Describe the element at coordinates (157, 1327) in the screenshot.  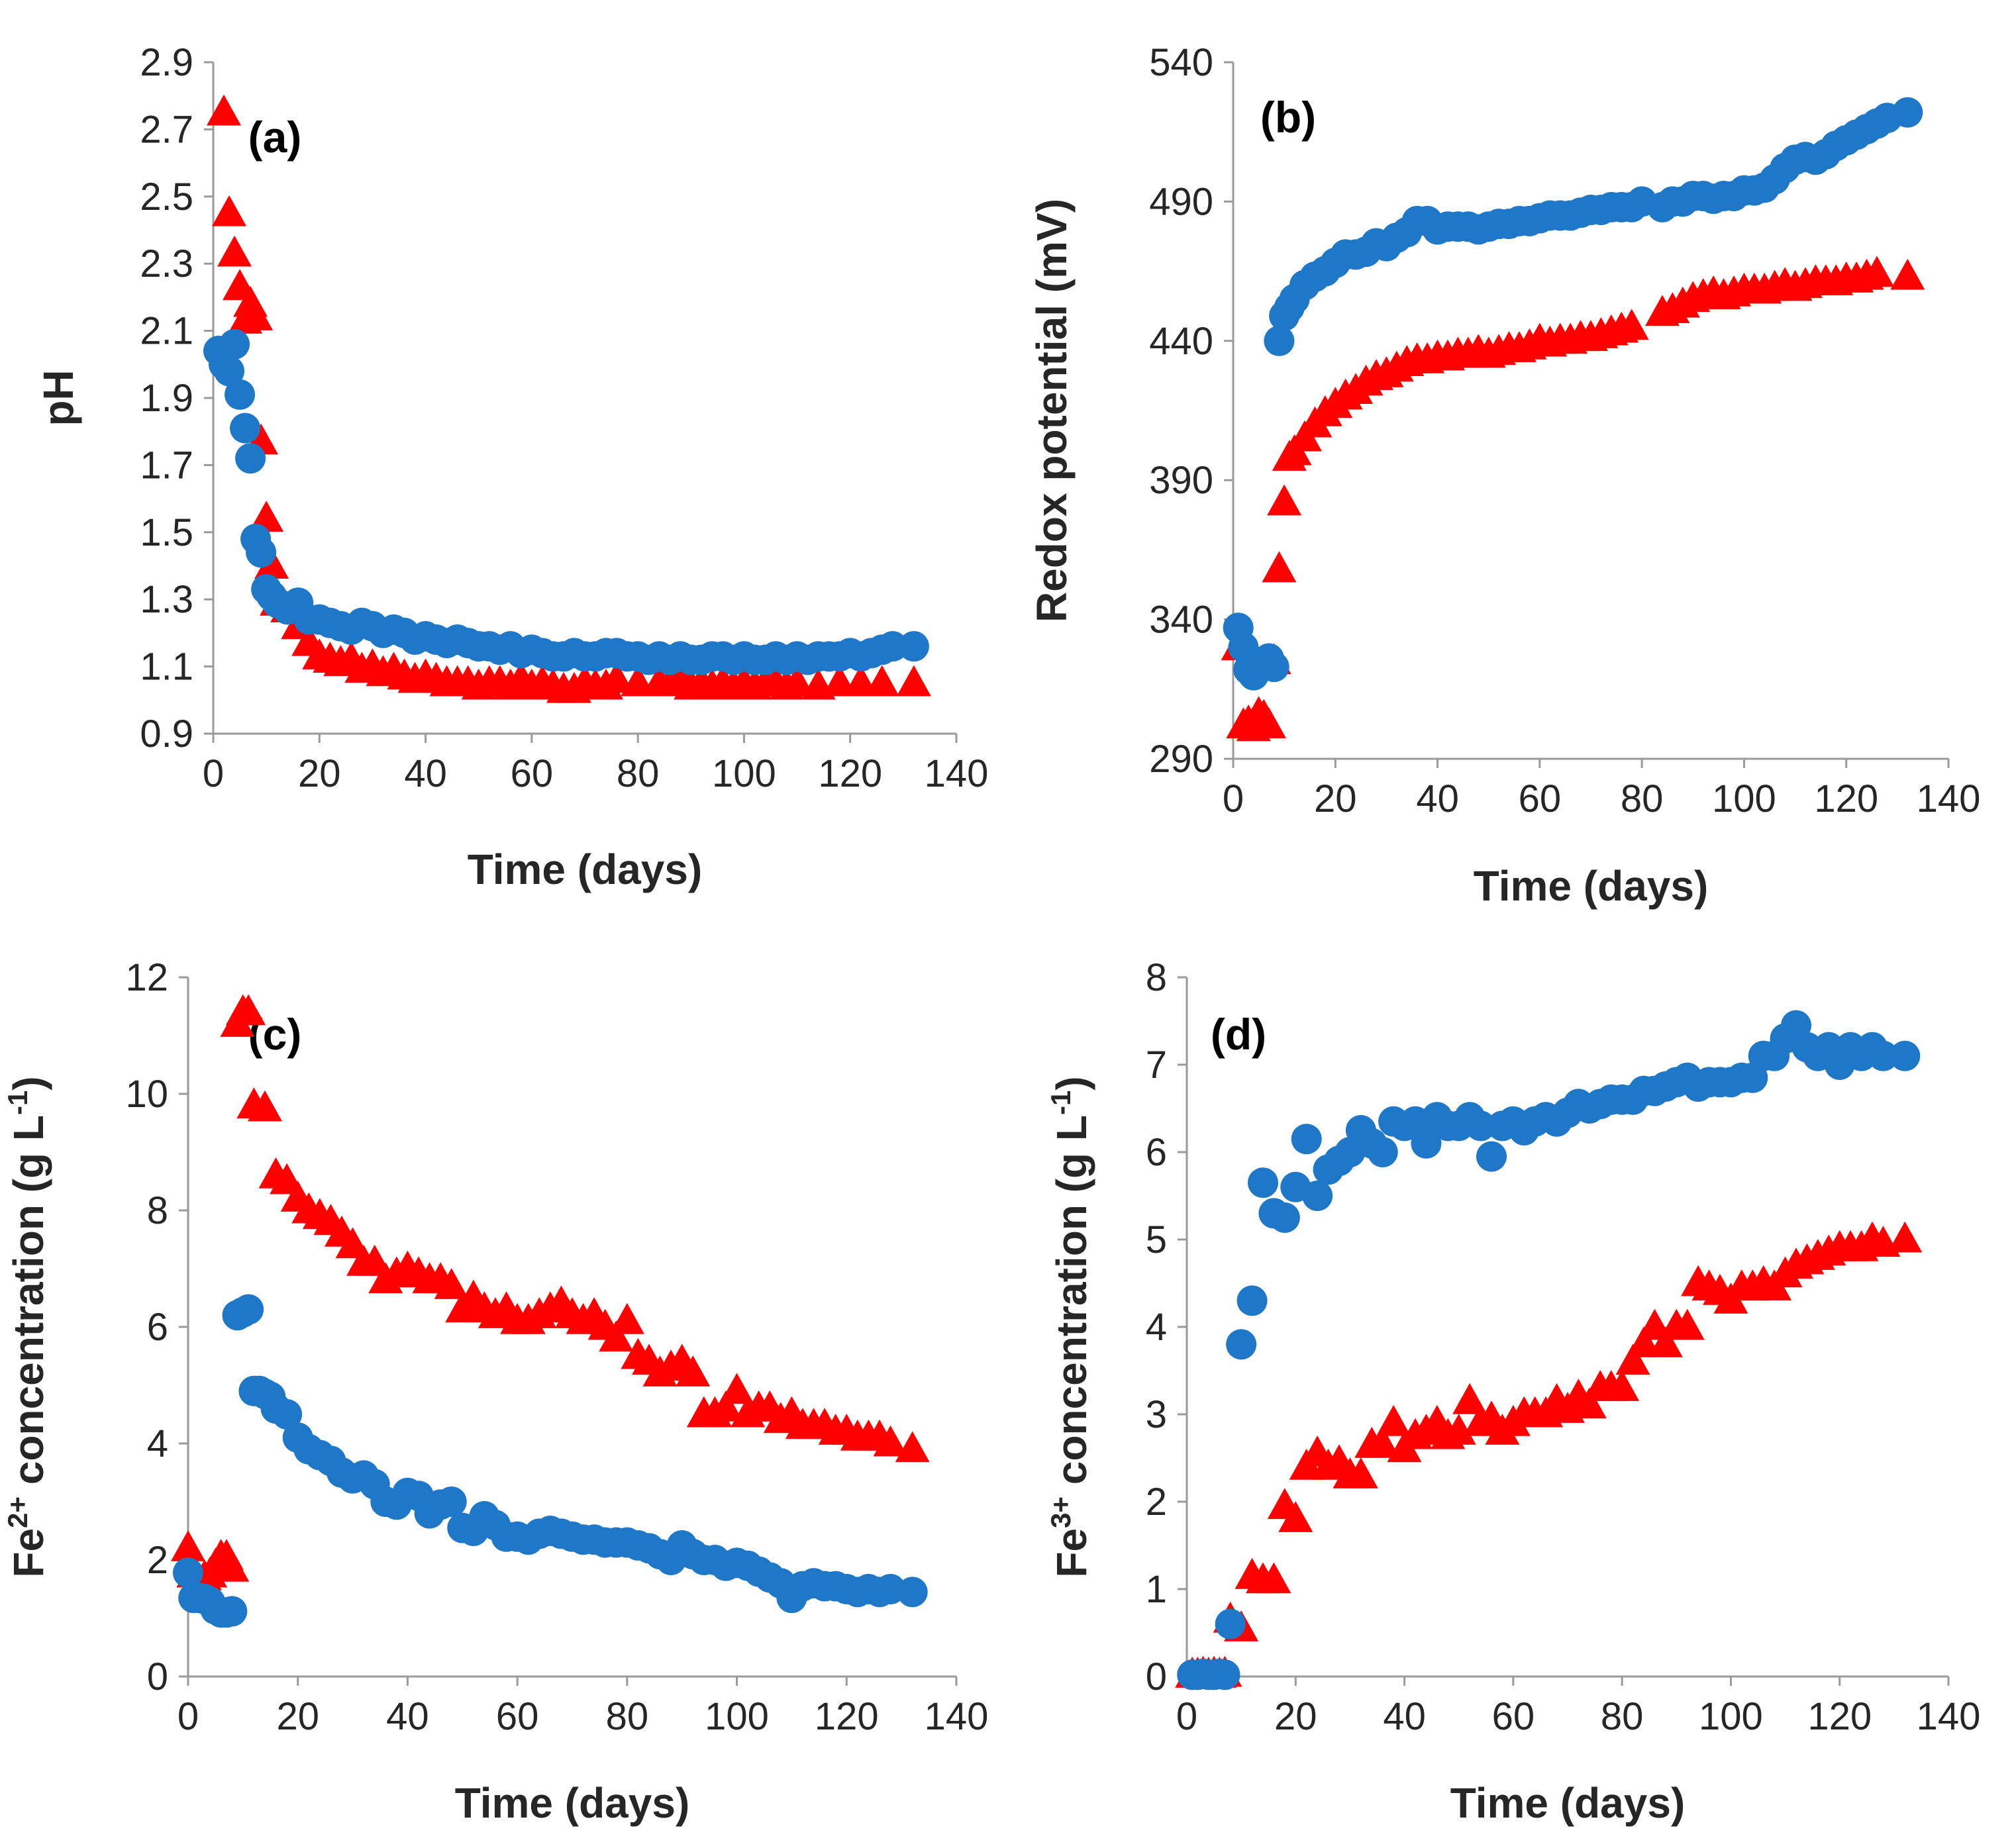
I see `y-tick-label: 6` at that location.